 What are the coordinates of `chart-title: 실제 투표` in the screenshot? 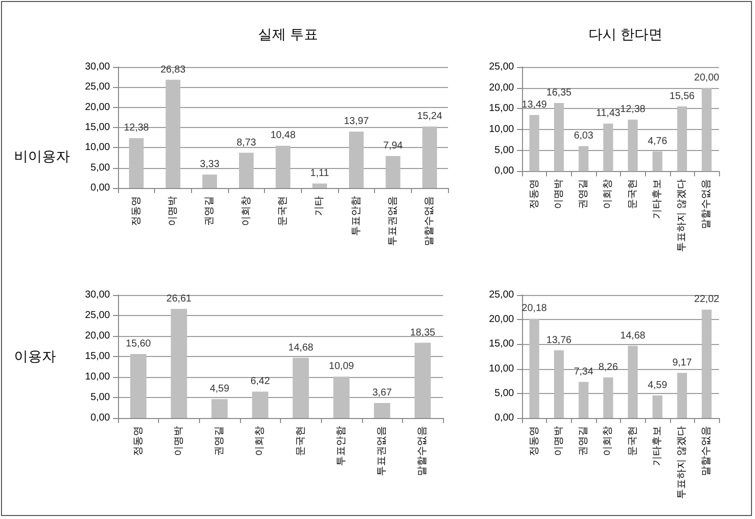 It's located at (288, 34).